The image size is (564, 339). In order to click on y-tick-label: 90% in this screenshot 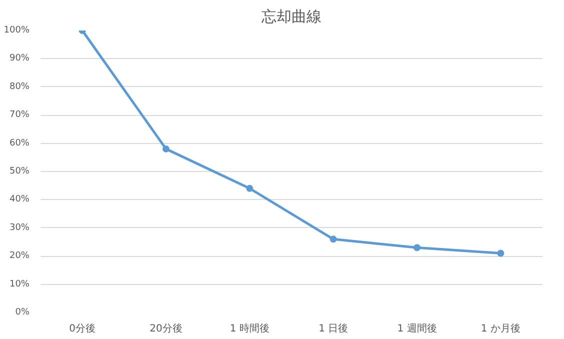, I will do `click(19, 59)`.